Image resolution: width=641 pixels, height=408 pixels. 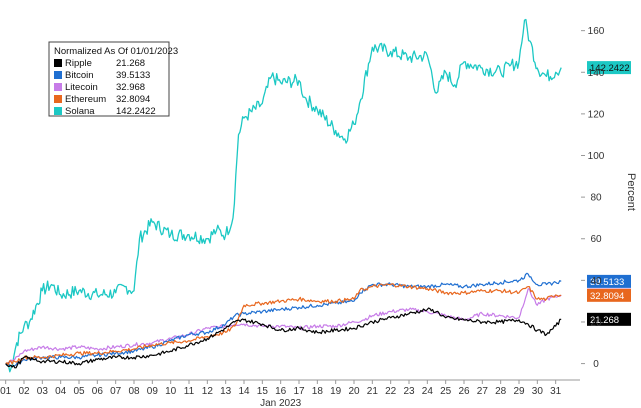 I want to click on y-tick-label: 140, so click(x=596, y=73).